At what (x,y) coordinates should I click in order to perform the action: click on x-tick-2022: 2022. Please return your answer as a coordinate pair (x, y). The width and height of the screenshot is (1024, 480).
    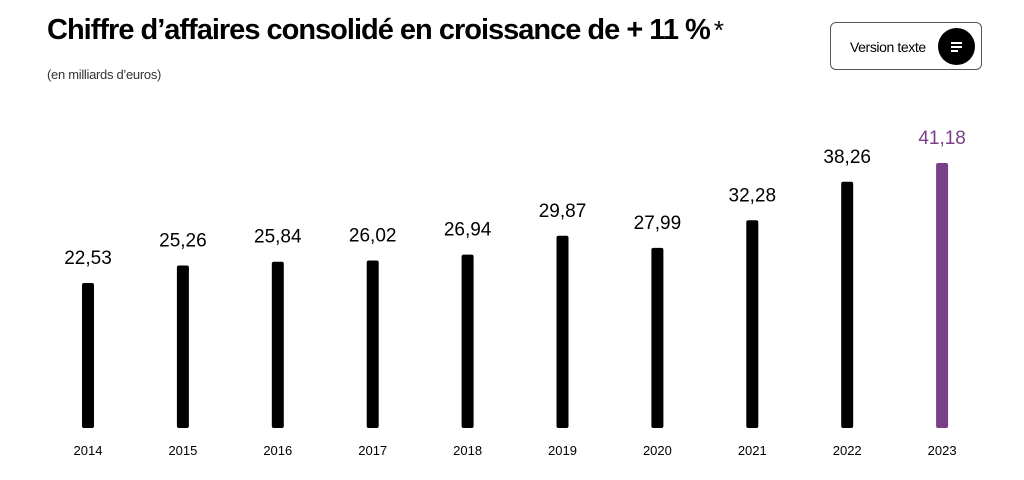
    Looking at the image, I should click on (847, 450).